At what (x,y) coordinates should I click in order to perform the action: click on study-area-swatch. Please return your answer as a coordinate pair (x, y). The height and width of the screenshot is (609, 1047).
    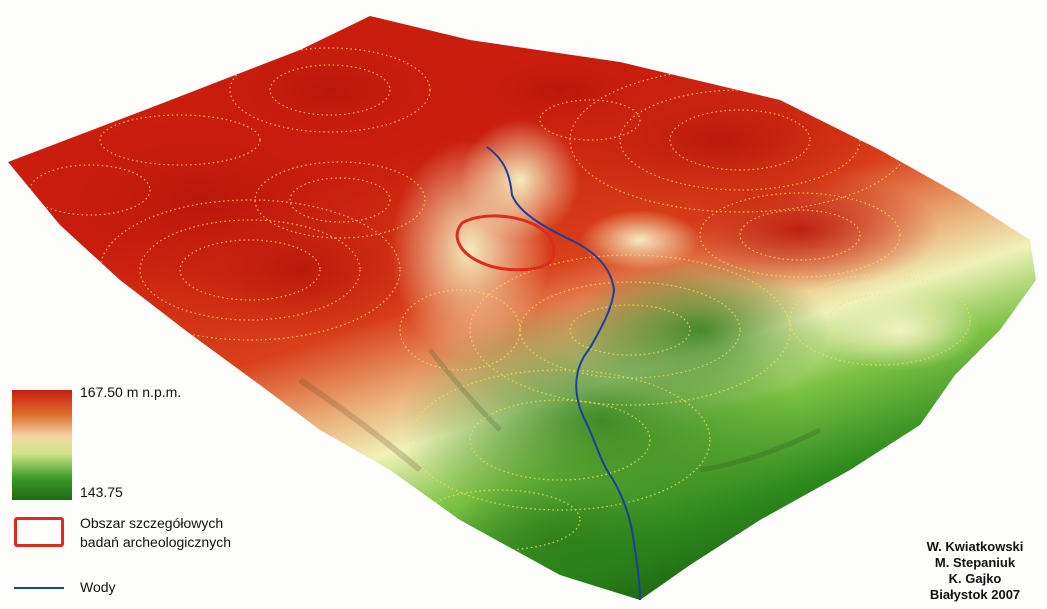
    Looking at the image, I should click on (39, 532).